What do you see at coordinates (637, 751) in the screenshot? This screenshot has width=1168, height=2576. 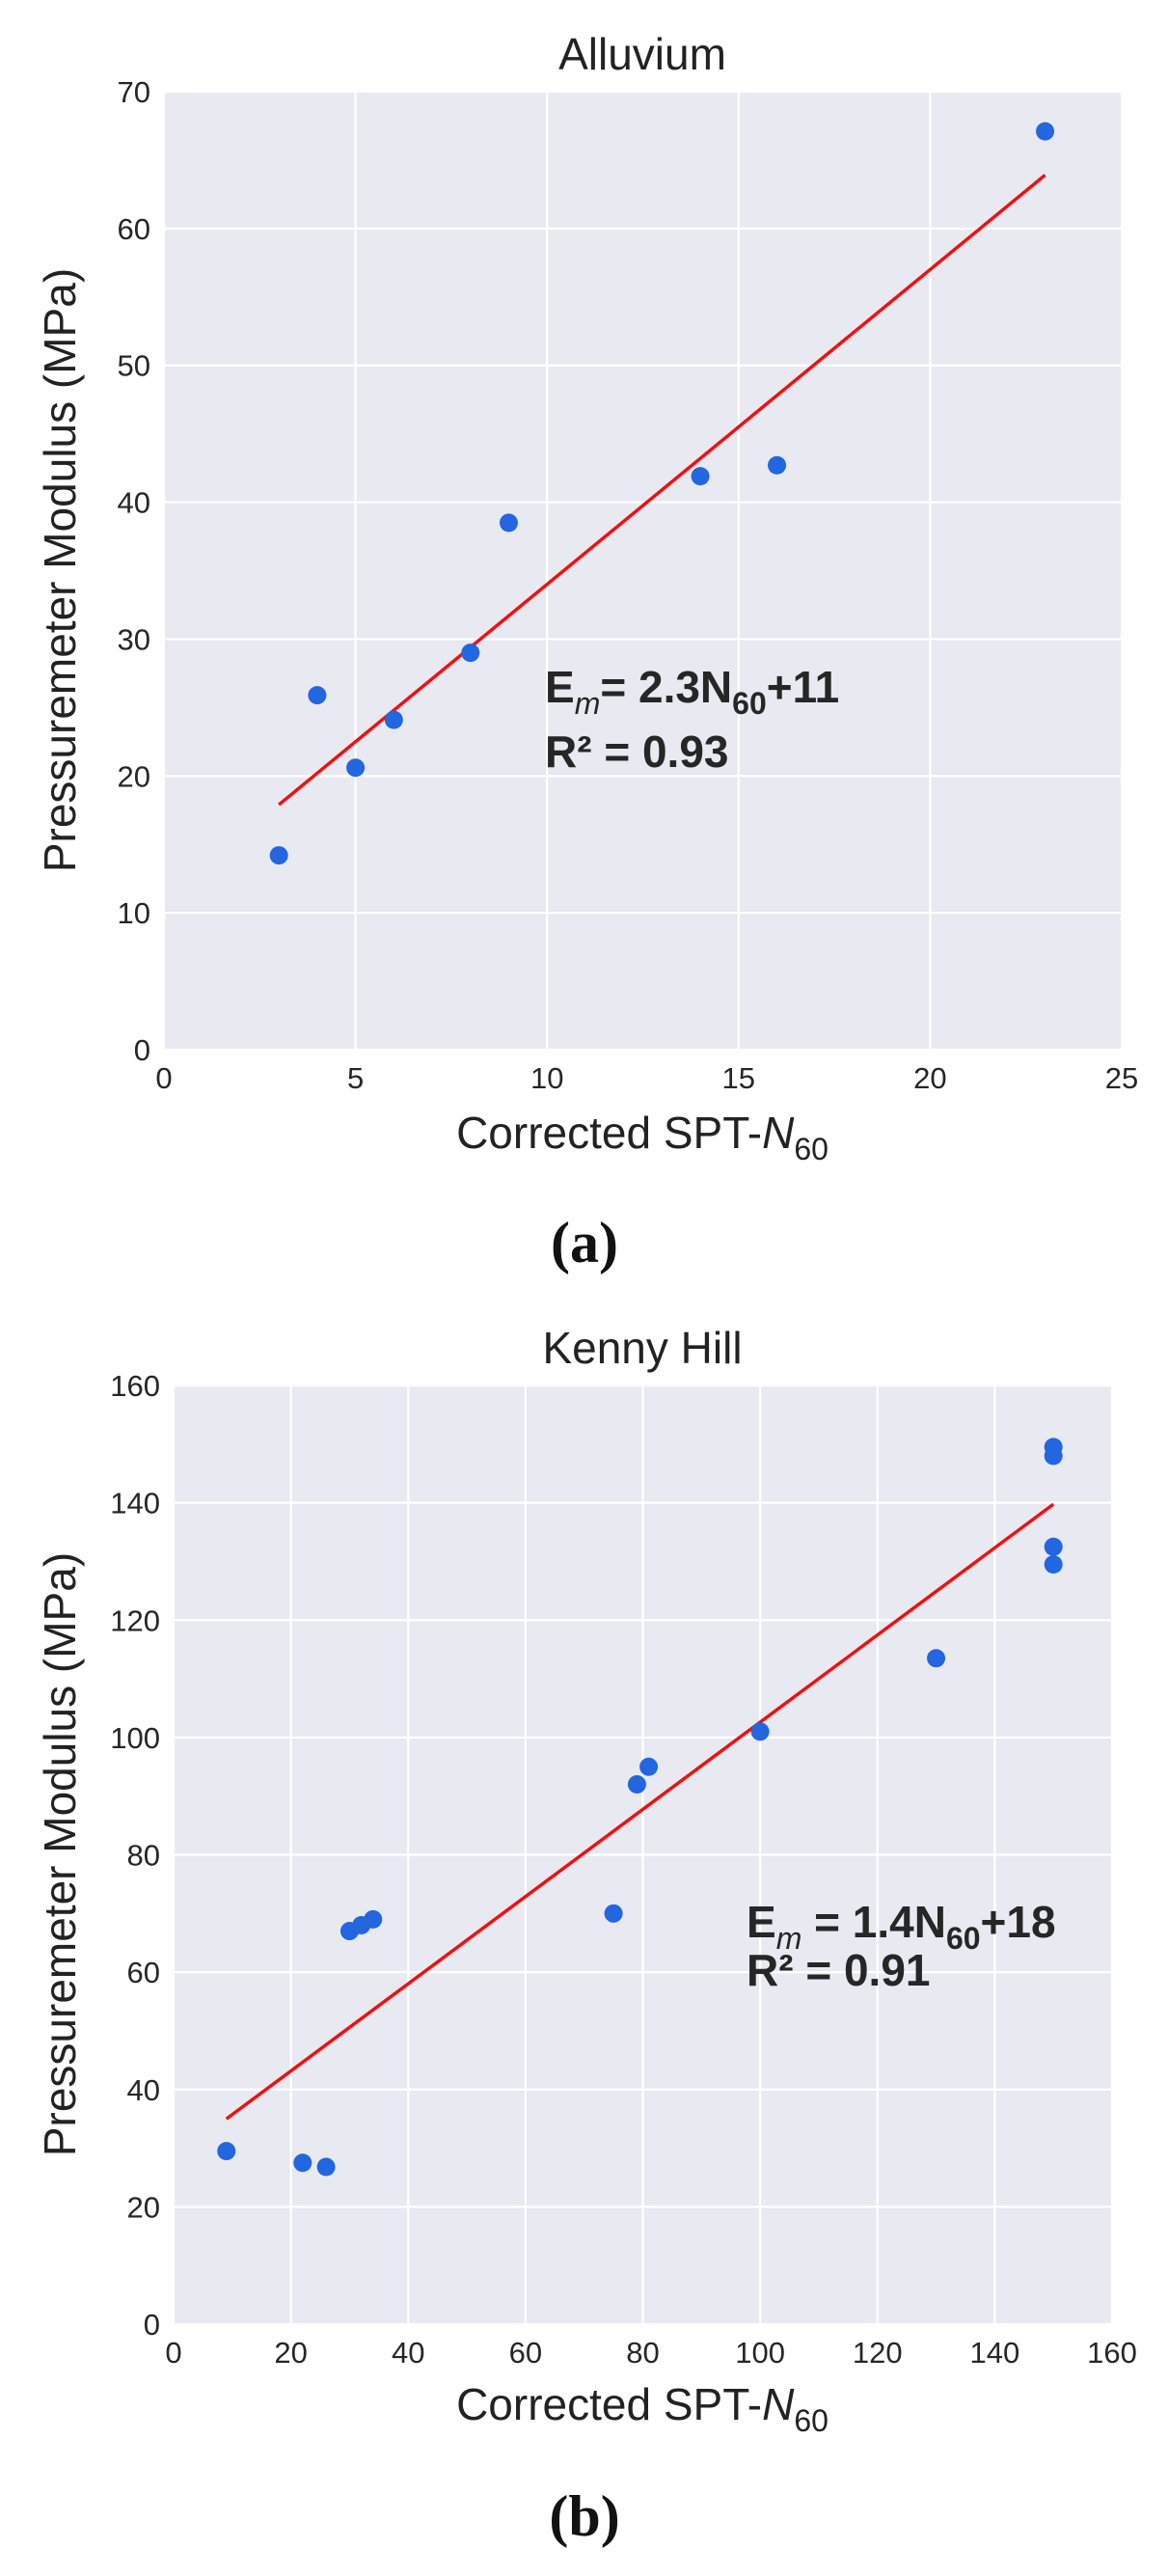 I see `r-squared: R² = 0.93` at bounding box center [637, 751].